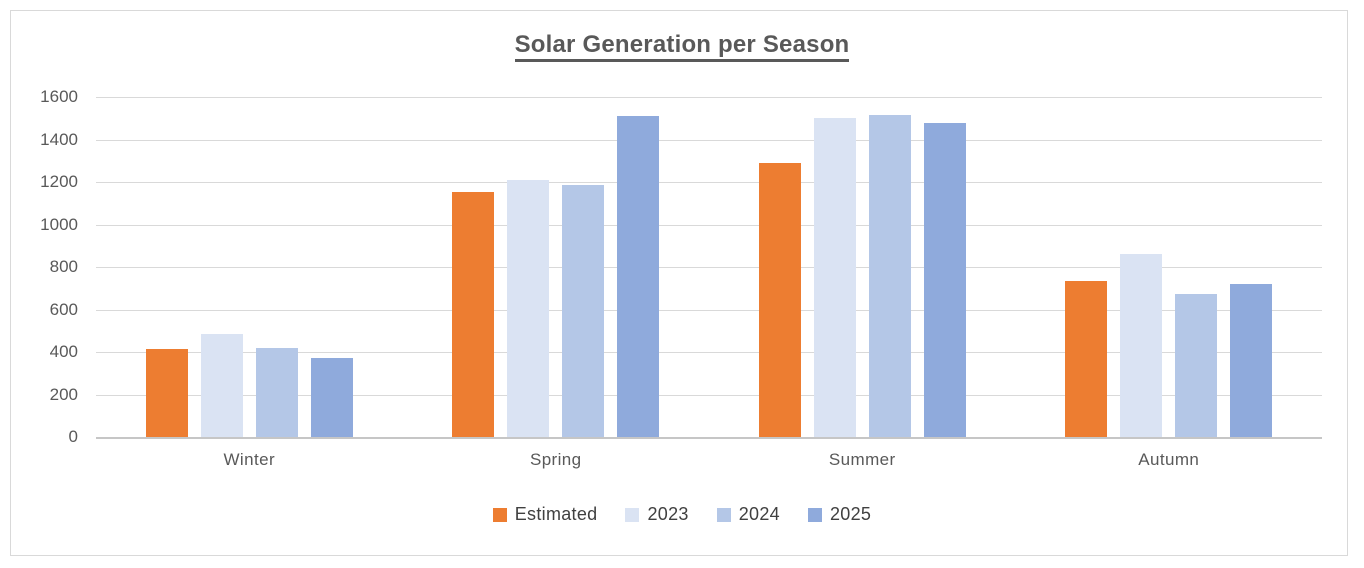  I want to click on y-tick-label-0: 0, so click(73, 436).